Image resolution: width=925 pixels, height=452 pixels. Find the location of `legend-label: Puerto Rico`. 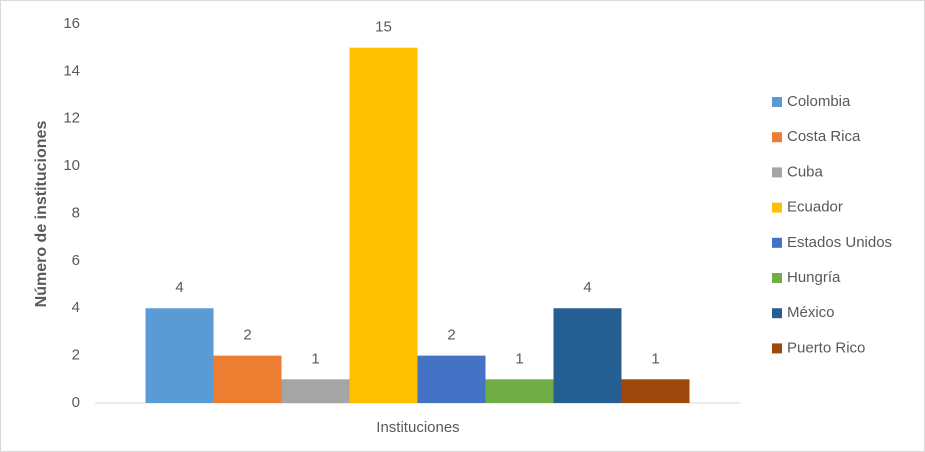

legend-label: Puerto Rico is located at coordinates (826, 347).